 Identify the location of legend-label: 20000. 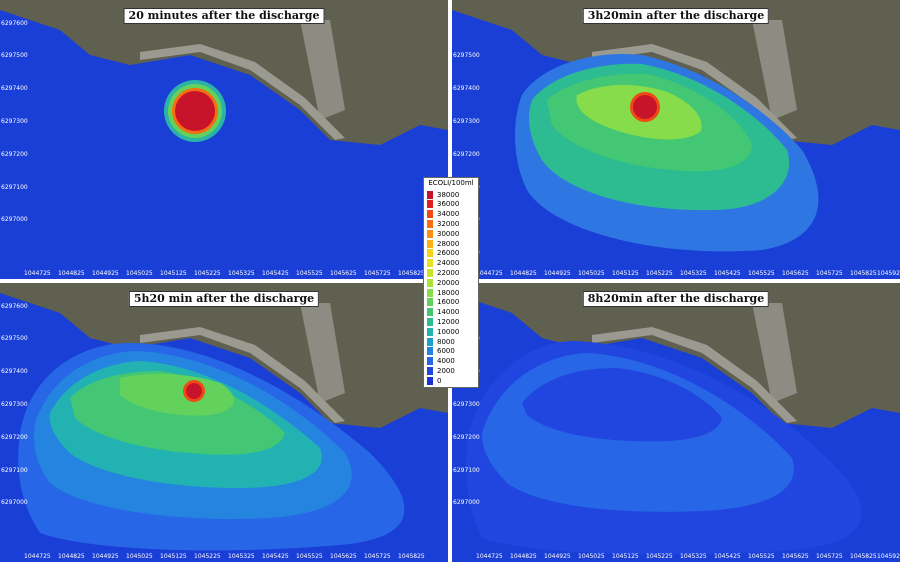
(448, 282).